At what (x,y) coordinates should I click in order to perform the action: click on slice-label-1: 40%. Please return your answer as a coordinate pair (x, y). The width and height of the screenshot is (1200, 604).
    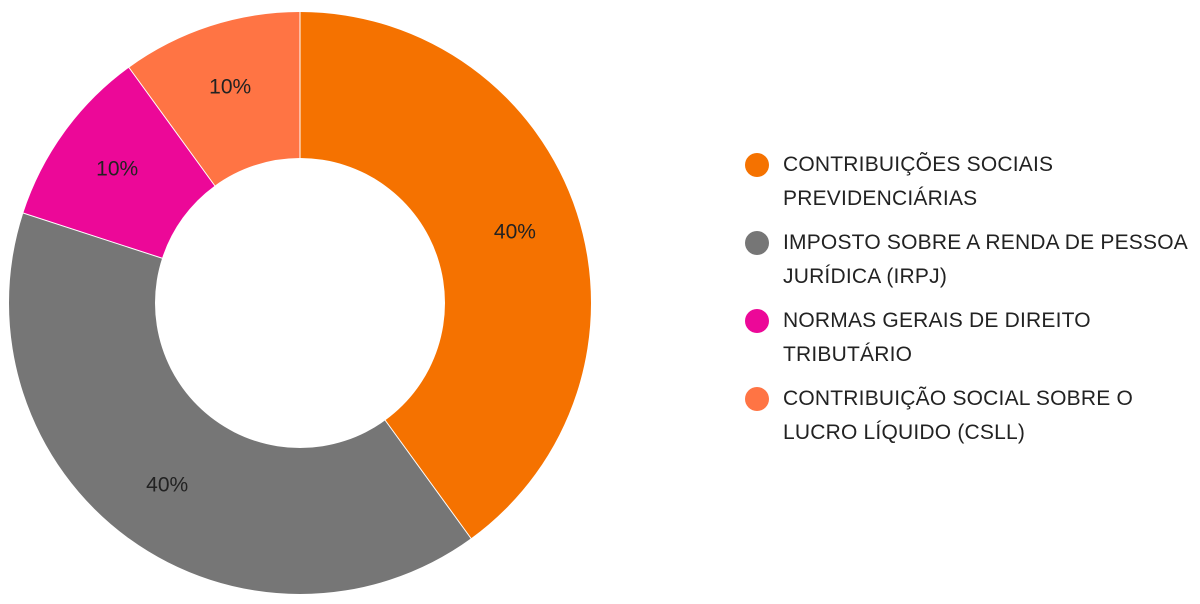
    Looking at the image, I should click on (515, 232).